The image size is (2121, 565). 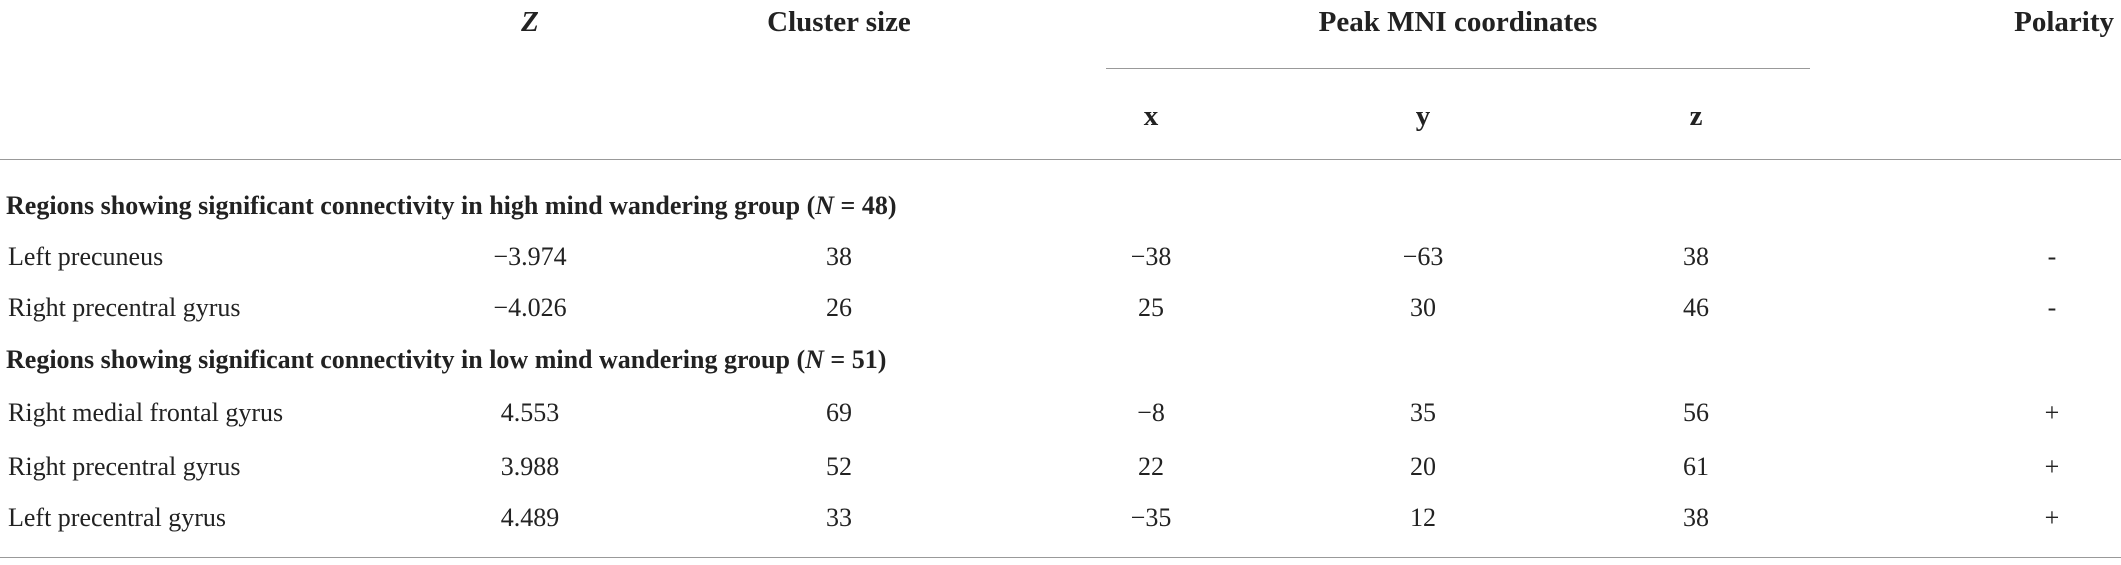 I want to click on cell: −4.026, so click(x=530, y=307).